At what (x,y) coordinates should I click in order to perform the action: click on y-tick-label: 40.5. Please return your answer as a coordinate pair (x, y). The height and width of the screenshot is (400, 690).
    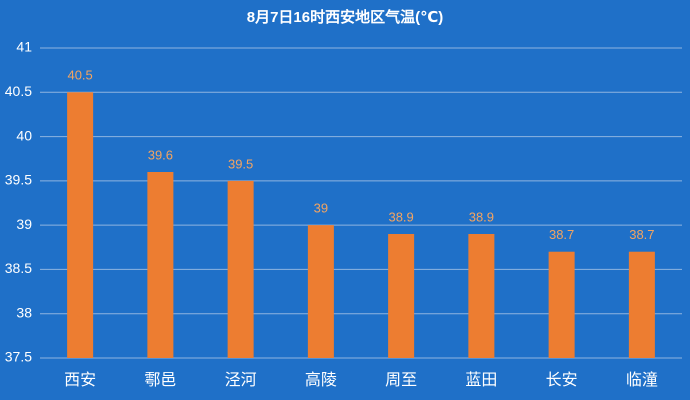
    Looking at the image, I should click on (18, 91).